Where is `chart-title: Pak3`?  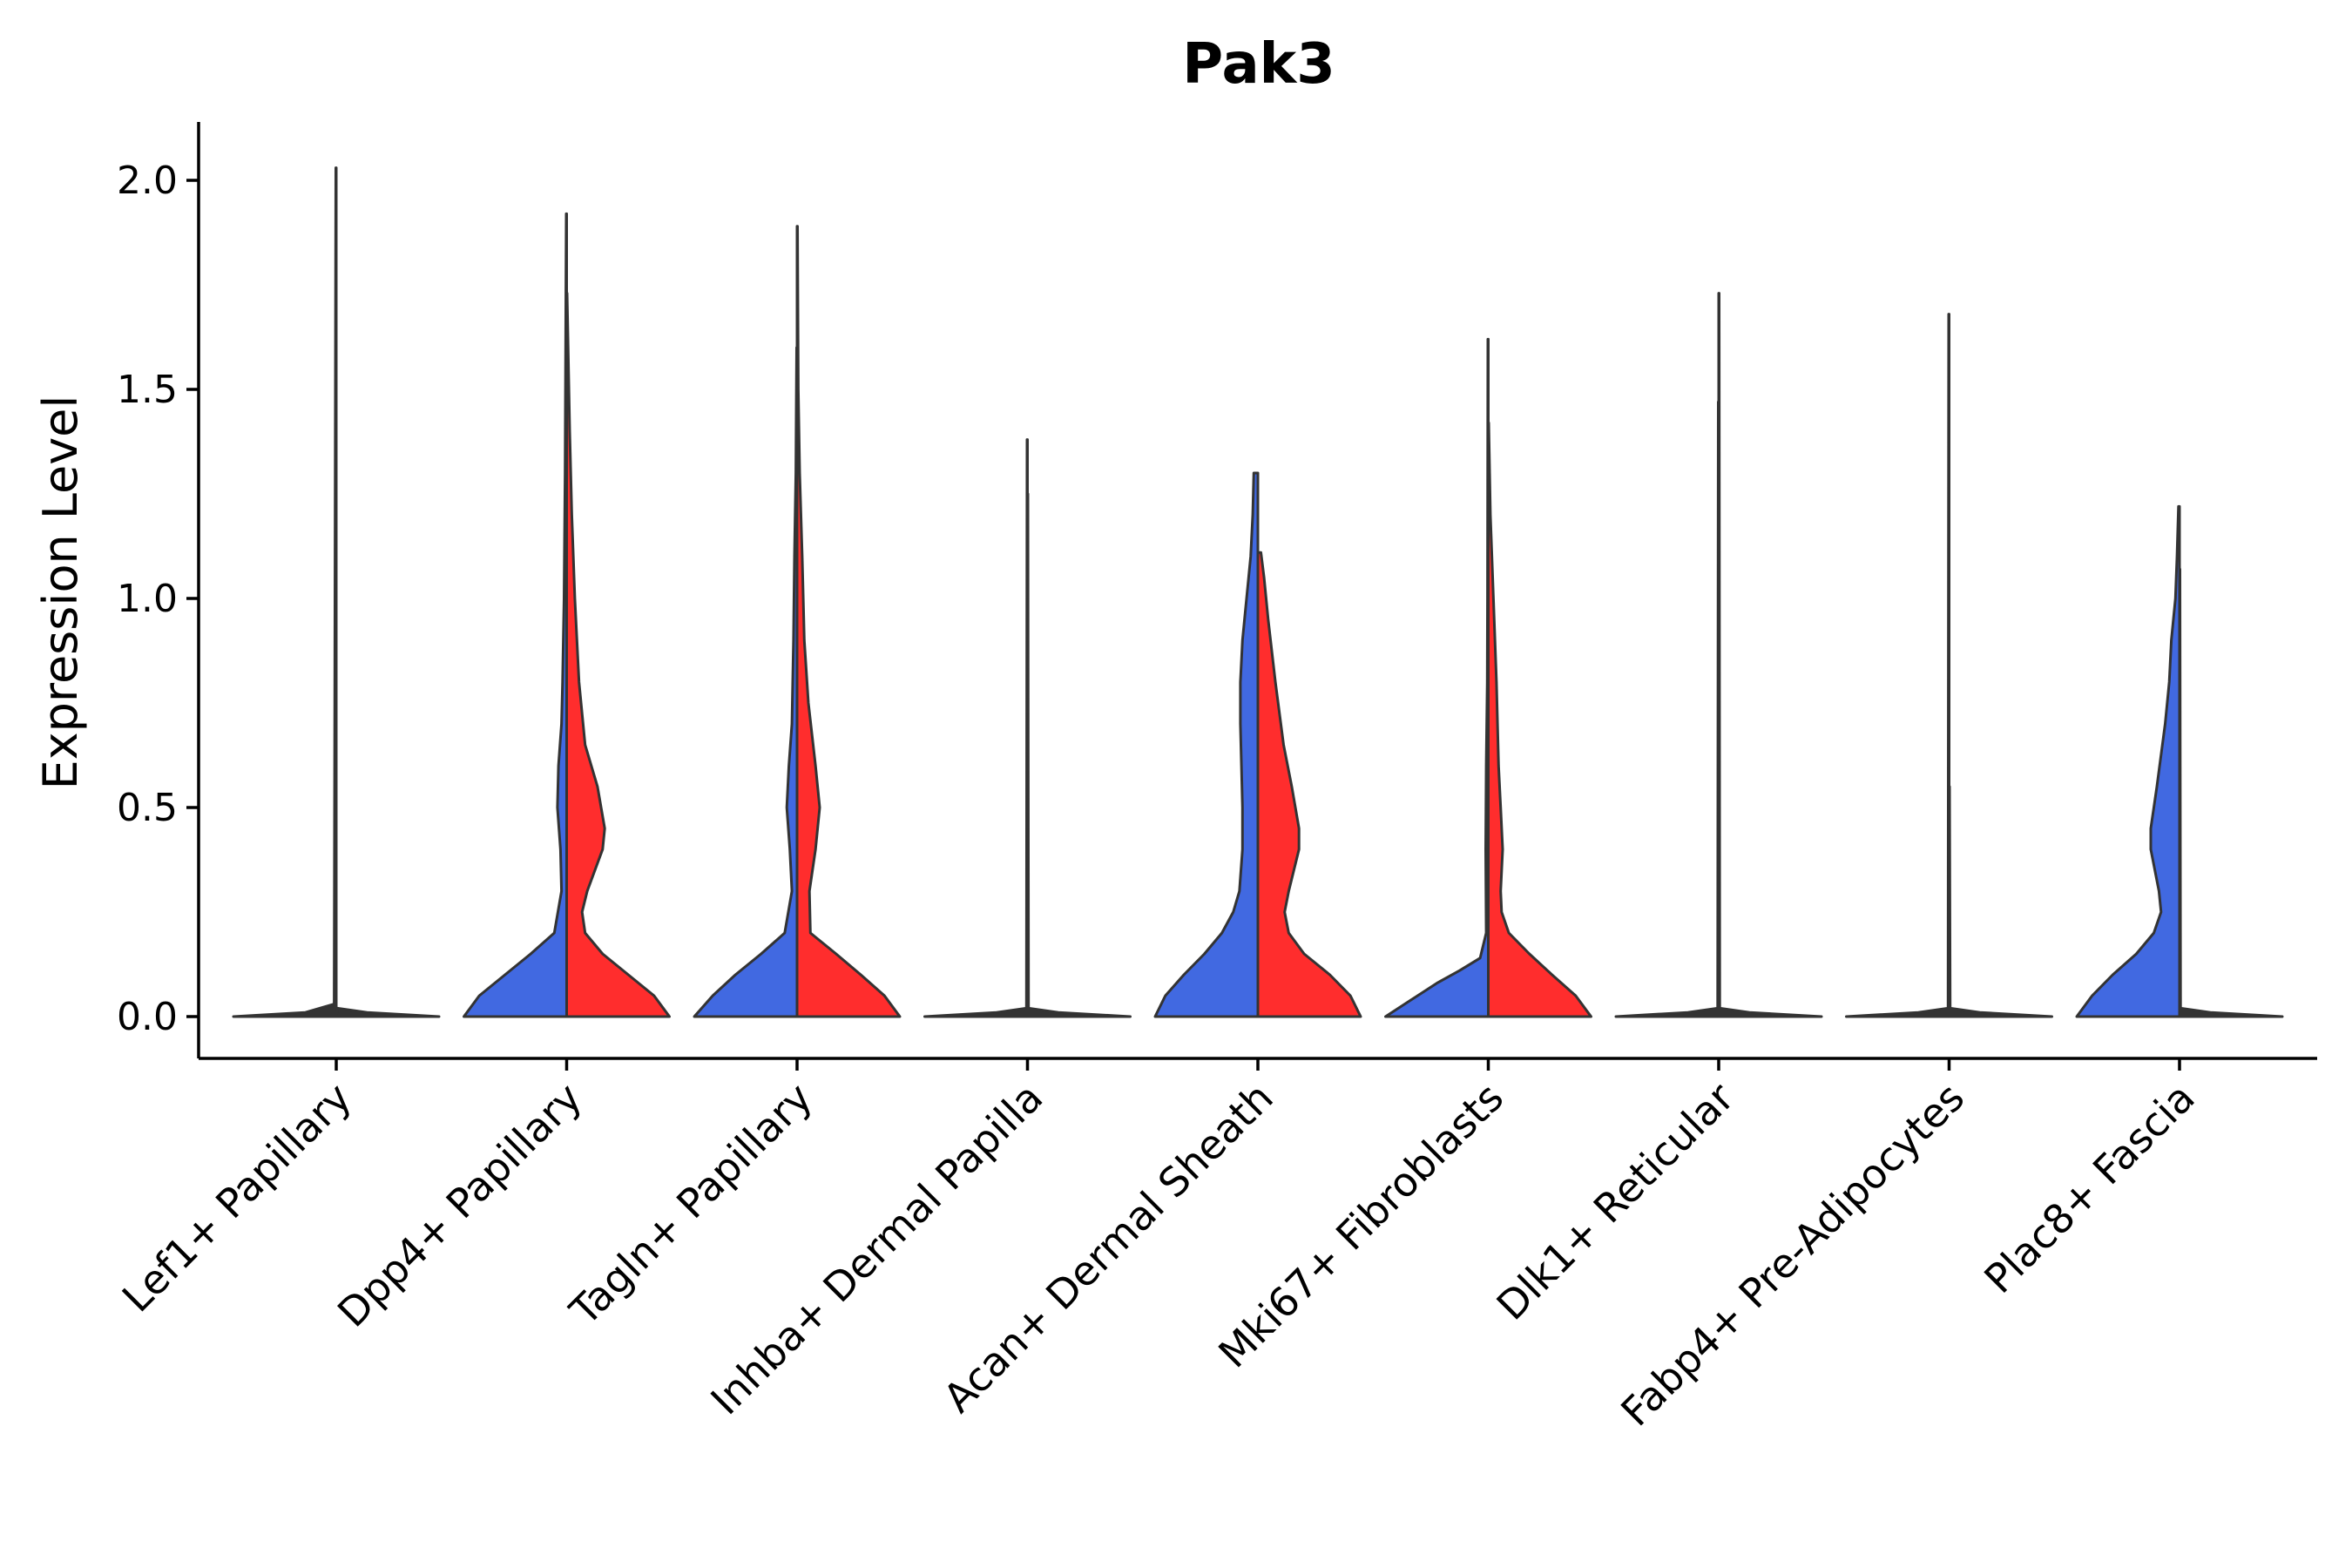 chart-title: Pak3 is located at coordinates (1258, 64).